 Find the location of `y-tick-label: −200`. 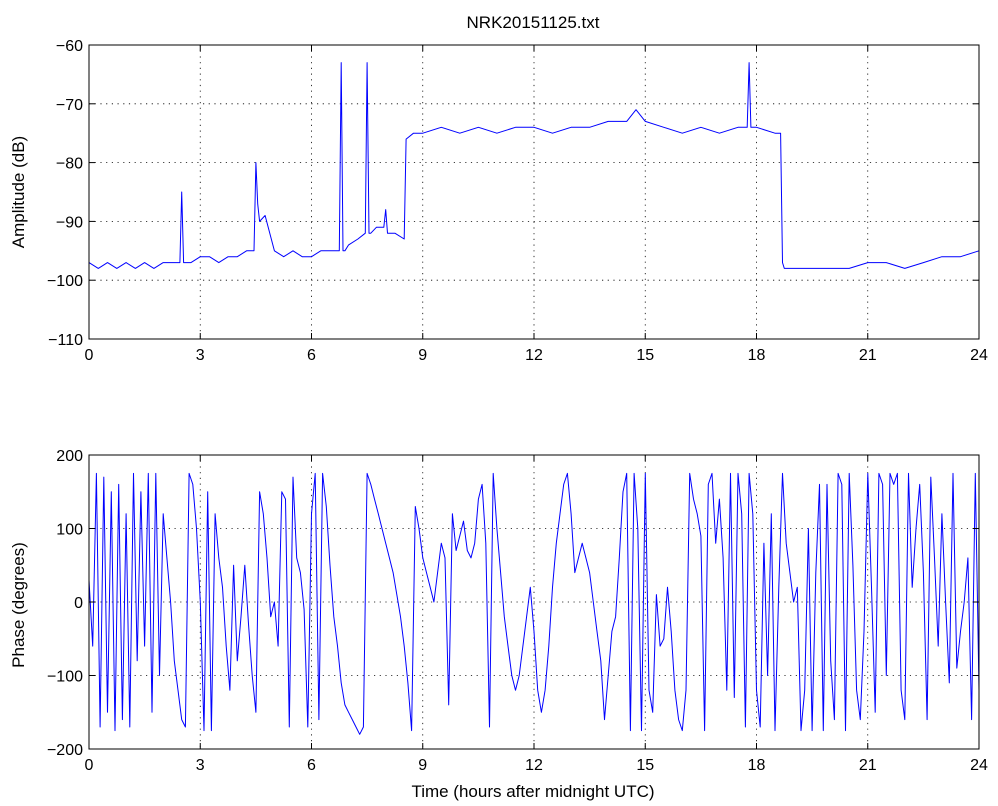

y-tick-label: −200 is located at coordinates (65, 750).